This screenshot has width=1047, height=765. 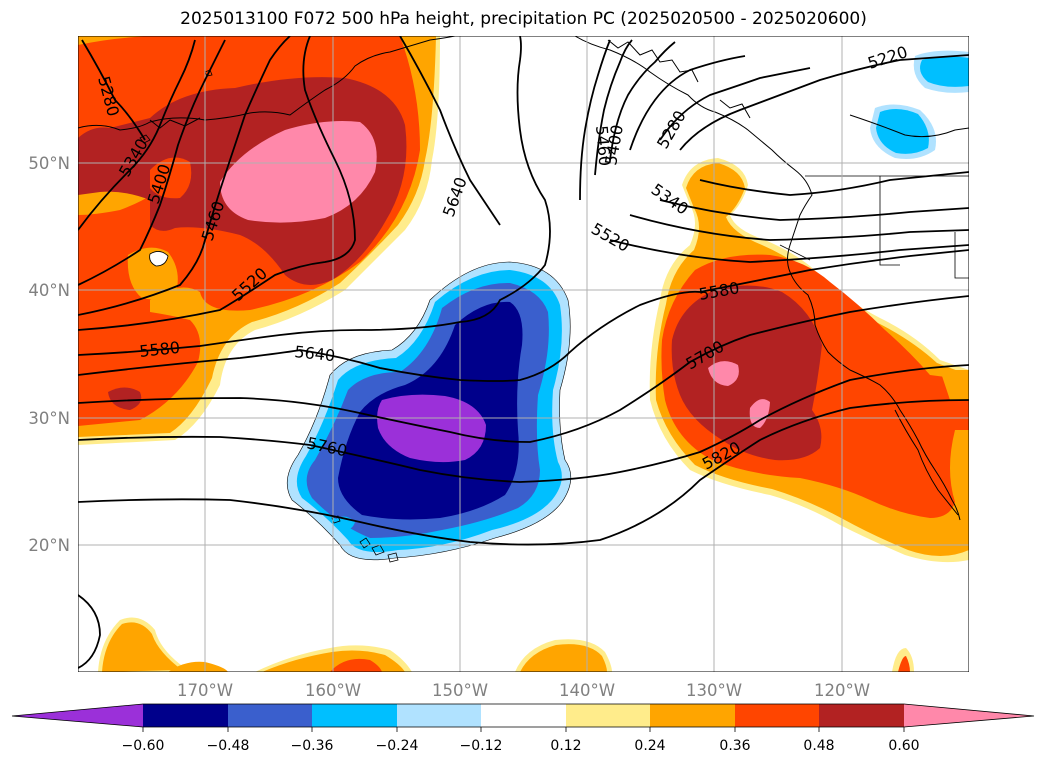 What do you see at coordinates (429, 411) in the screenshot?
I see `precip-anomaly-central` at bounding box center [429, 411].